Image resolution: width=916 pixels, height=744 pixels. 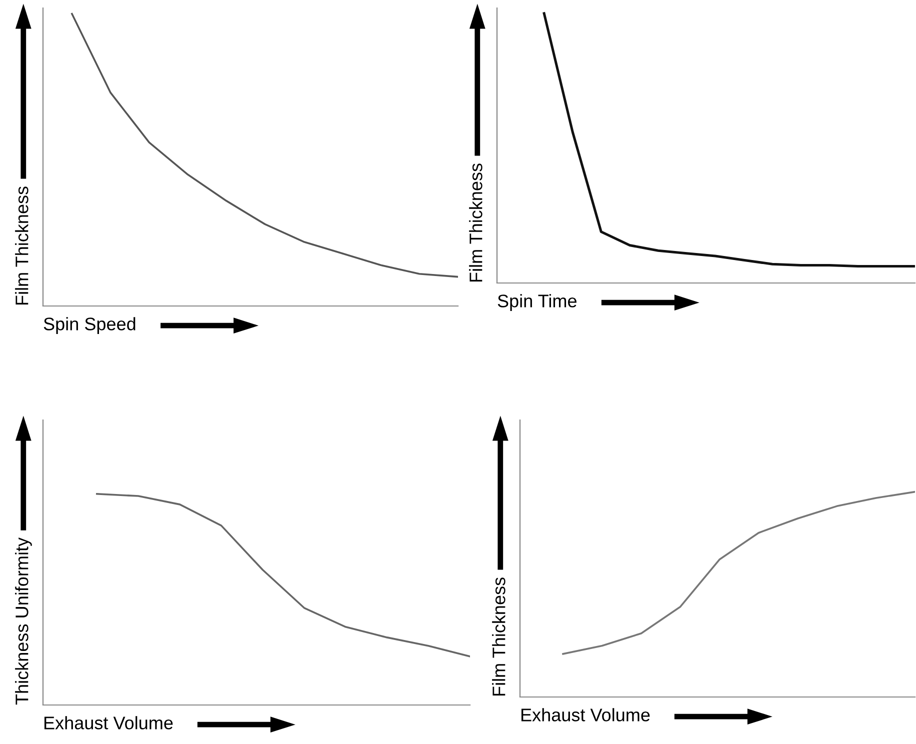 What do you see at coordinates (90, 325) in the screenshot?
I see `x-axis-title: Spin Speed` at bounding box center [90, 325].